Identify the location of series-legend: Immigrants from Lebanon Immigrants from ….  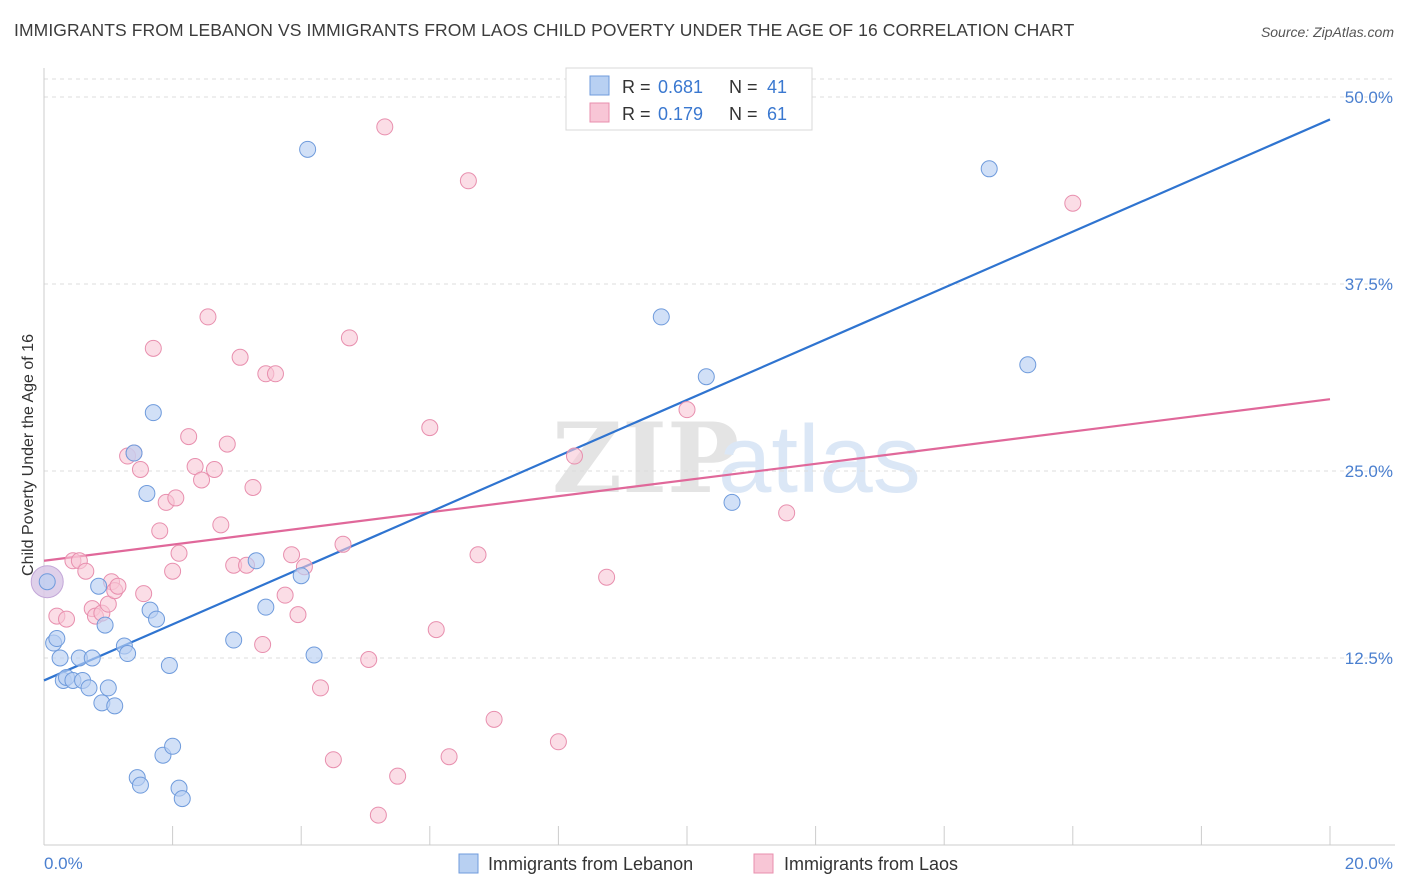
(708, 863).